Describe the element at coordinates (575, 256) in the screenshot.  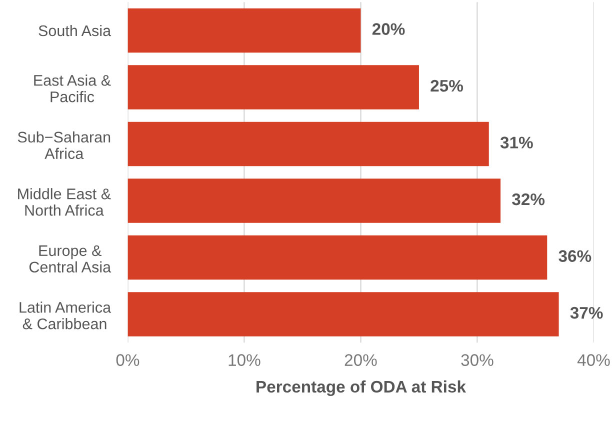
I see `data-label: 36%` at that location.